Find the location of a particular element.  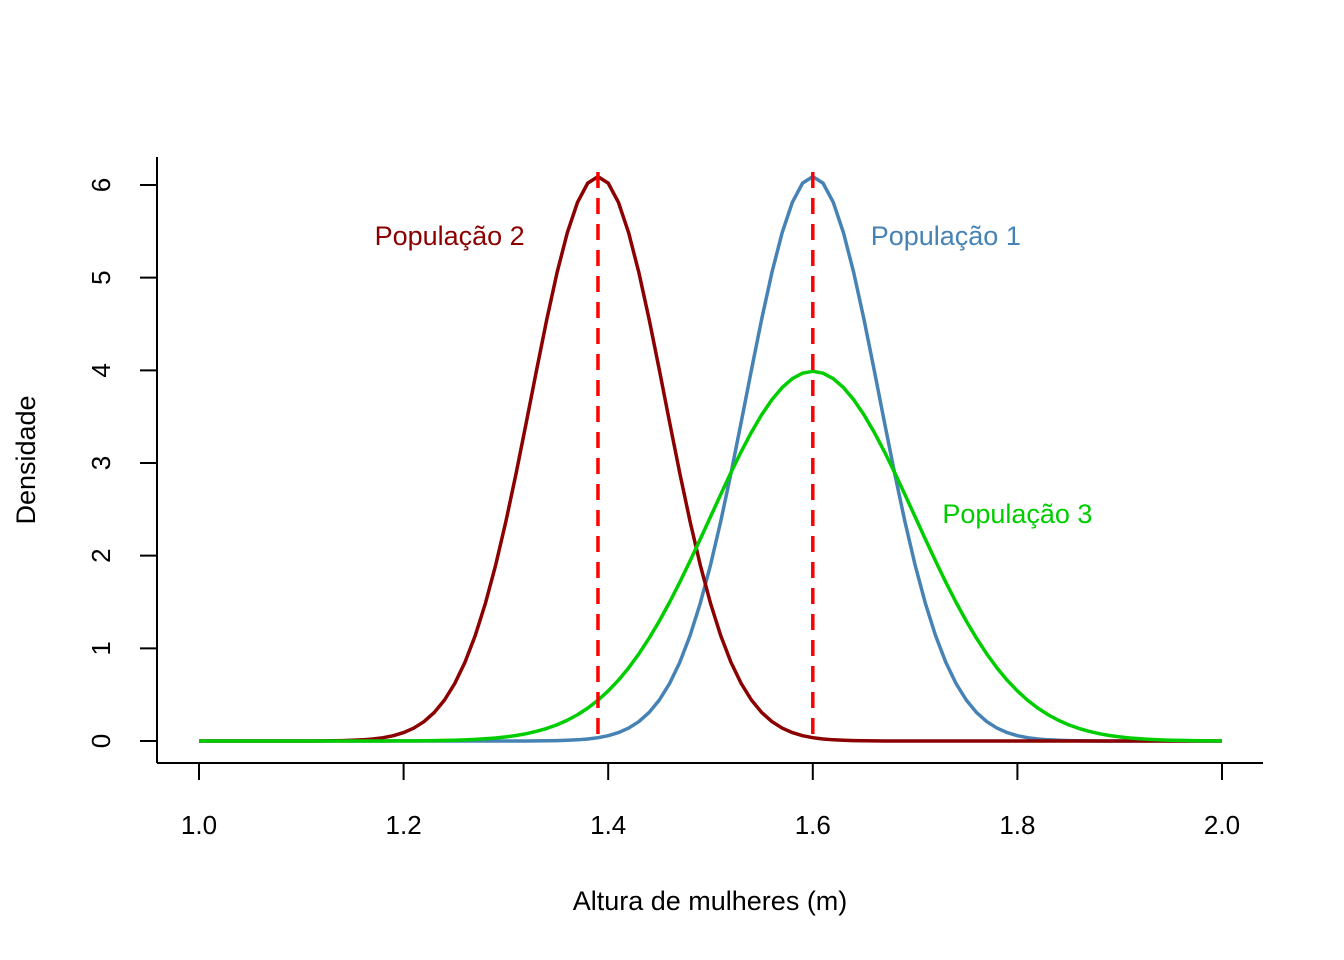

y-tick-label: 6 is located at coordinates (101, 185).